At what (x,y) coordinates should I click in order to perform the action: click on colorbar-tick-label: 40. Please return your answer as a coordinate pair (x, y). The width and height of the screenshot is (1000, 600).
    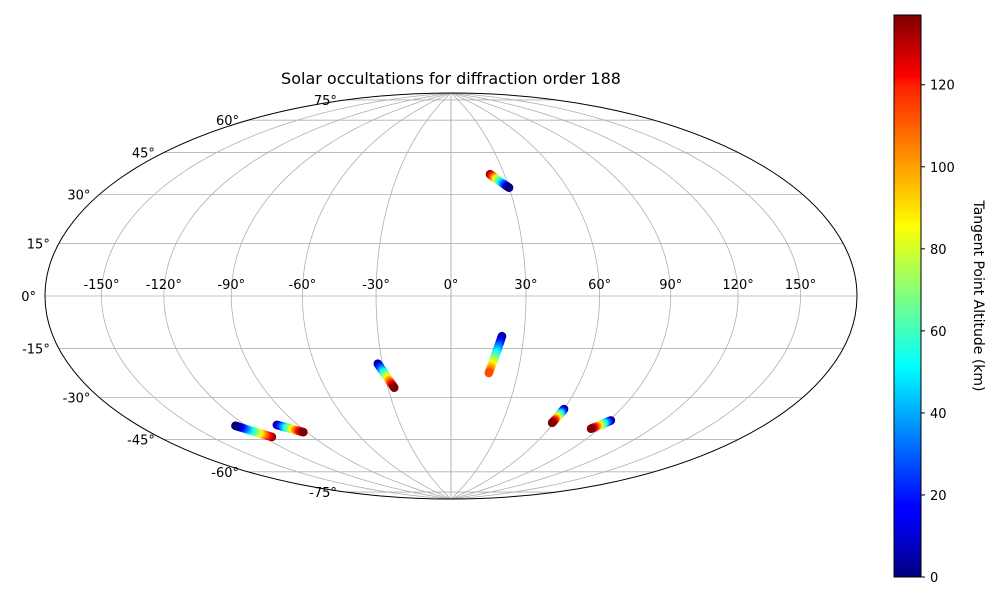
    Looking at the image, I should click on (938, 414).